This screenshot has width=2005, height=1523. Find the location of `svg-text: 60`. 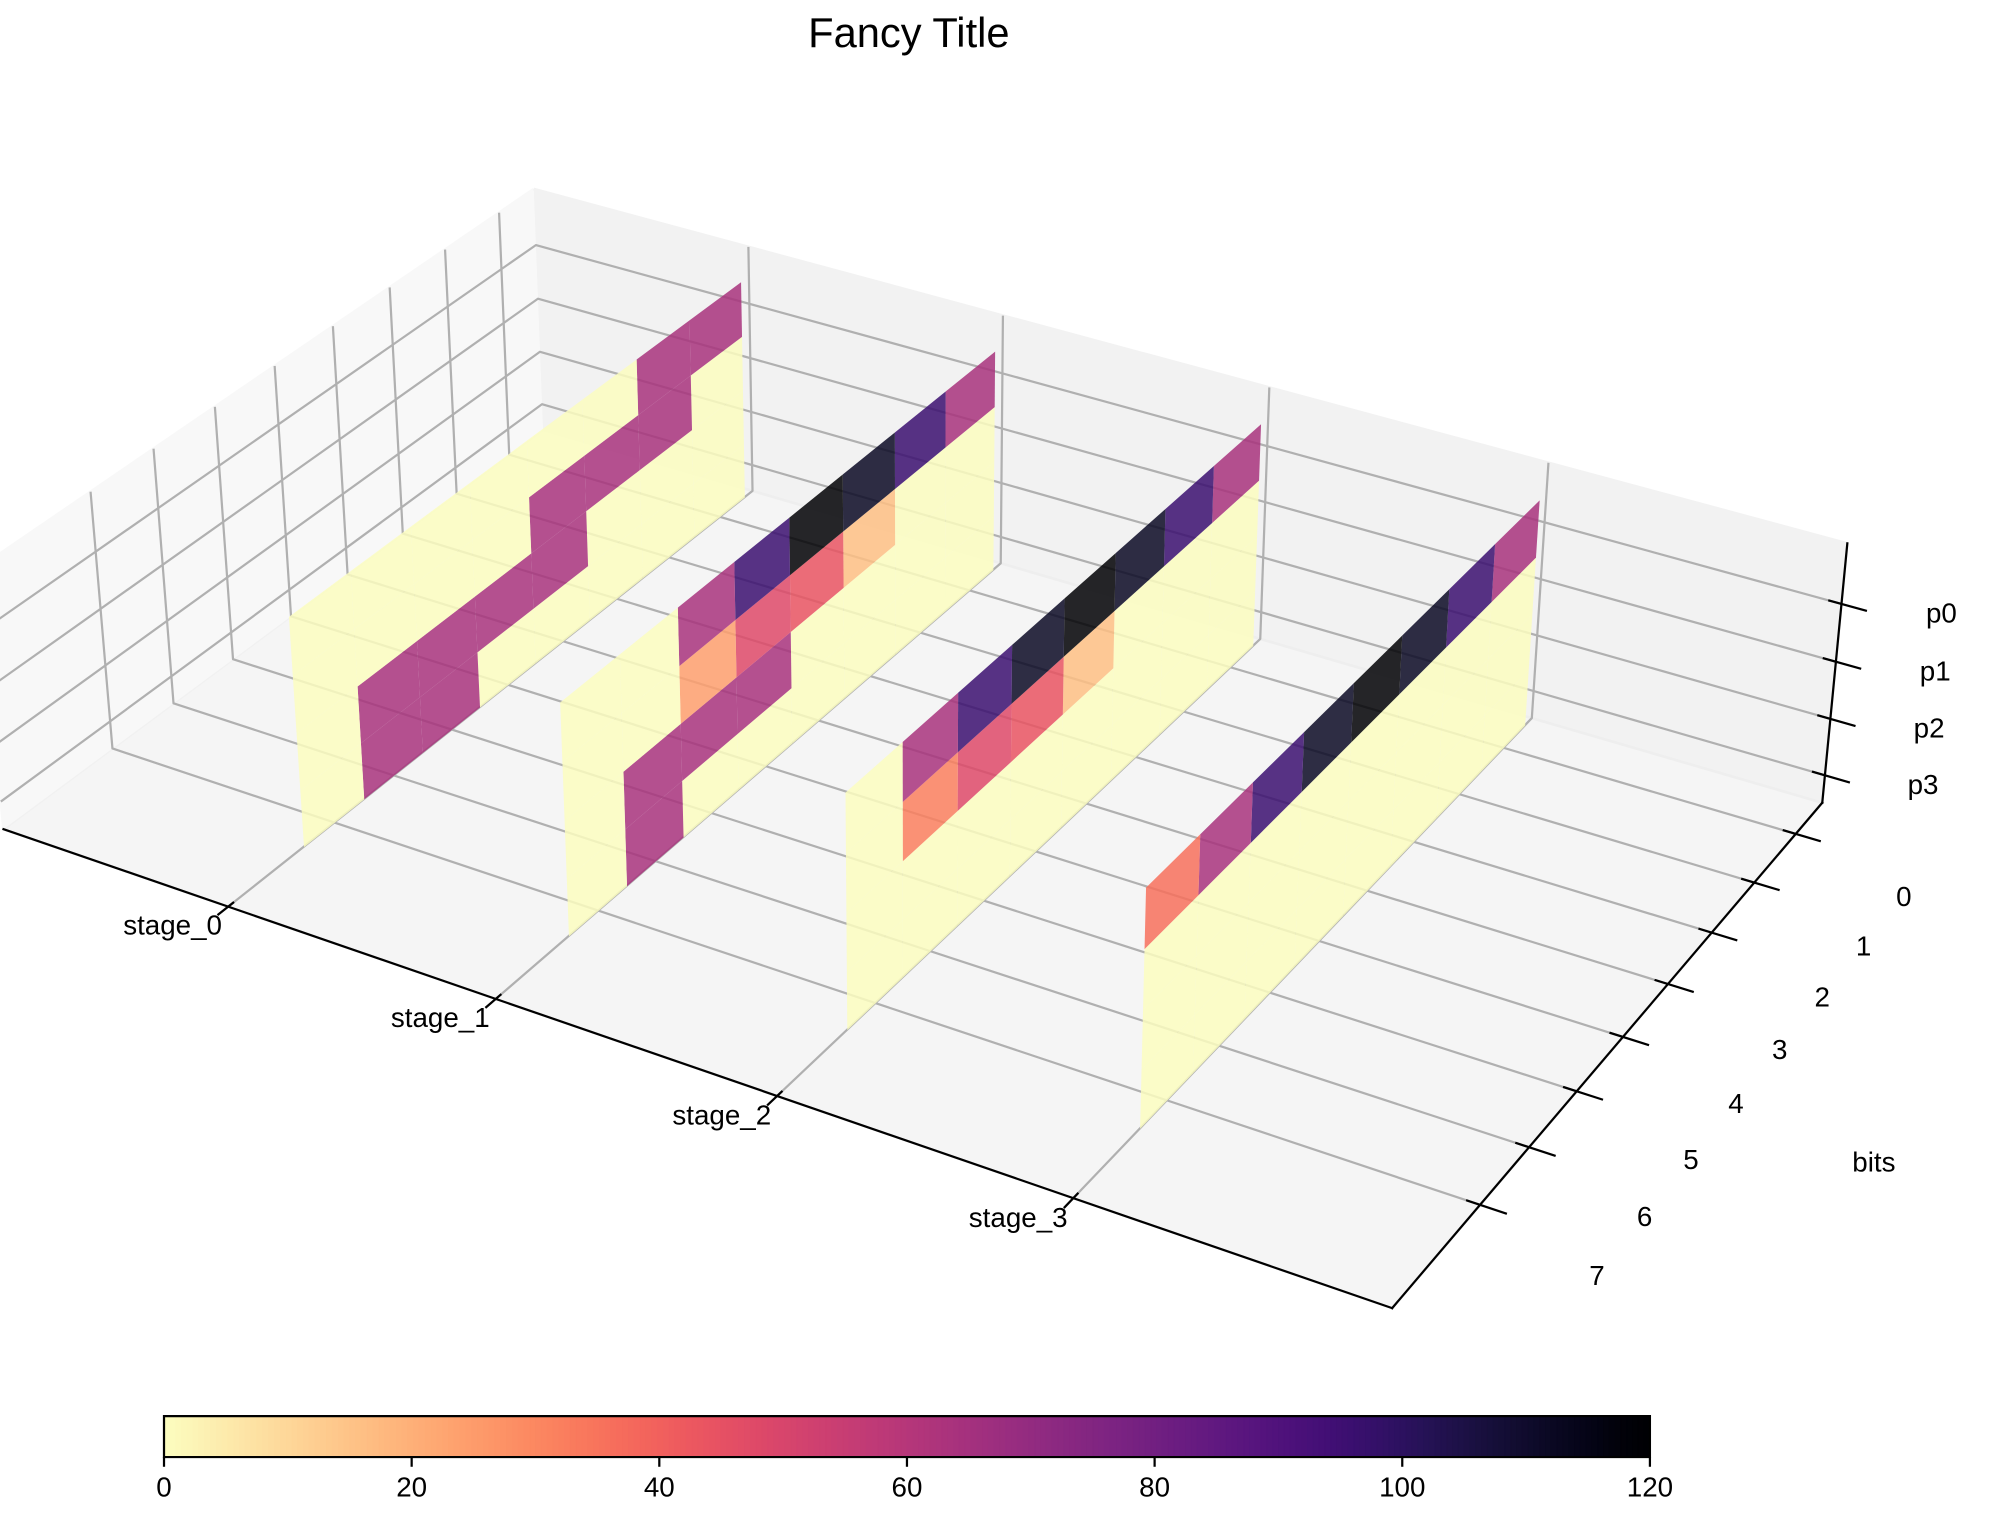

svg-text: 60 is located at coordinates (907, 1487).